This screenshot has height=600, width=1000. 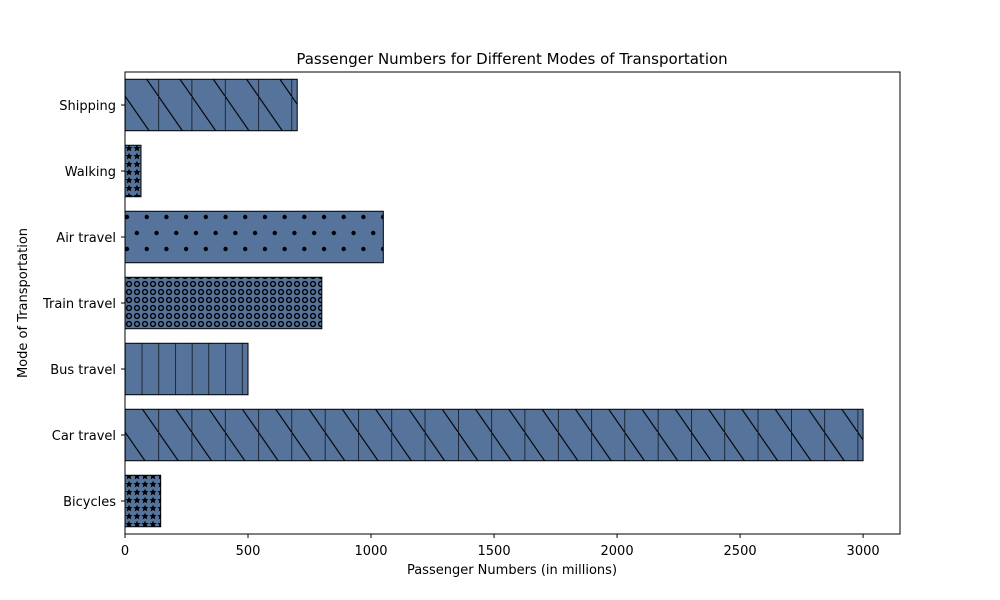 What do you see at coordinates (617, 551) in the screenshot?
I see `x-tick-label: 2000` at bounding box center [617, 551].